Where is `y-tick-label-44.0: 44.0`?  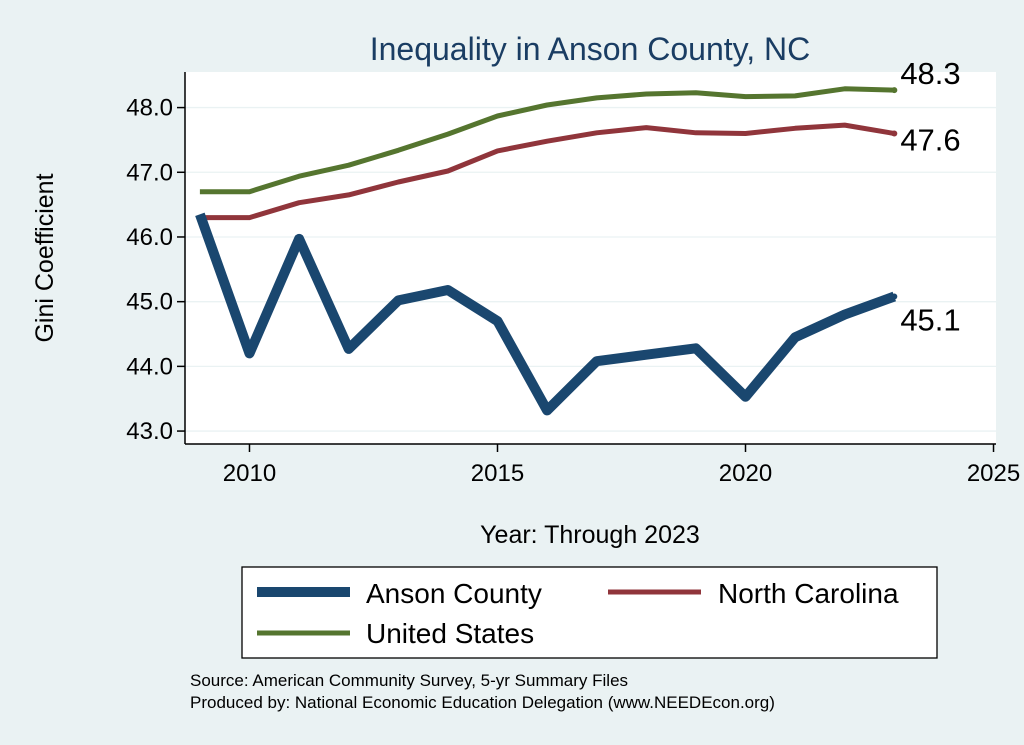
y-tick-label-44.0: 44.0 is located at coordinates (149, 366).